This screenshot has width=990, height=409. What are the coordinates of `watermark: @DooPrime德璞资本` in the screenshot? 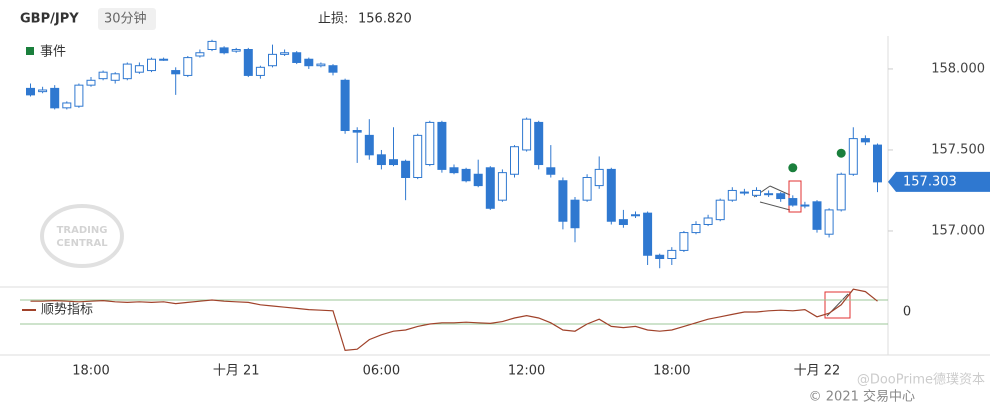 It's located at (921, 380).